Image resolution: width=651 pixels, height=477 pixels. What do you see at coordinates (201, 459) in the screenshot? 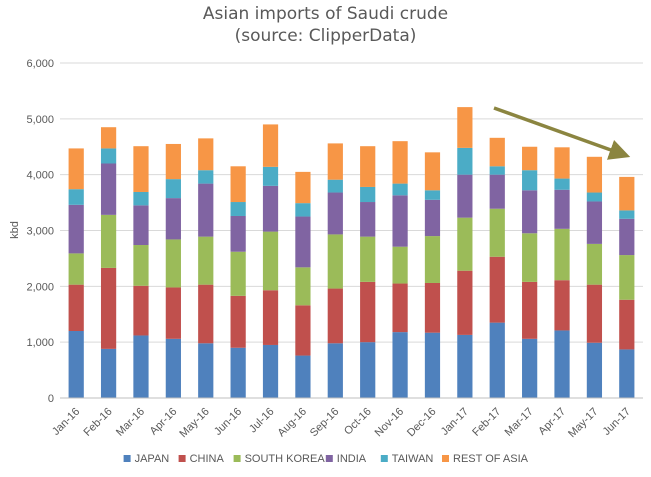
I see `legend-item: CHINA` at bounding box center [201, 459].